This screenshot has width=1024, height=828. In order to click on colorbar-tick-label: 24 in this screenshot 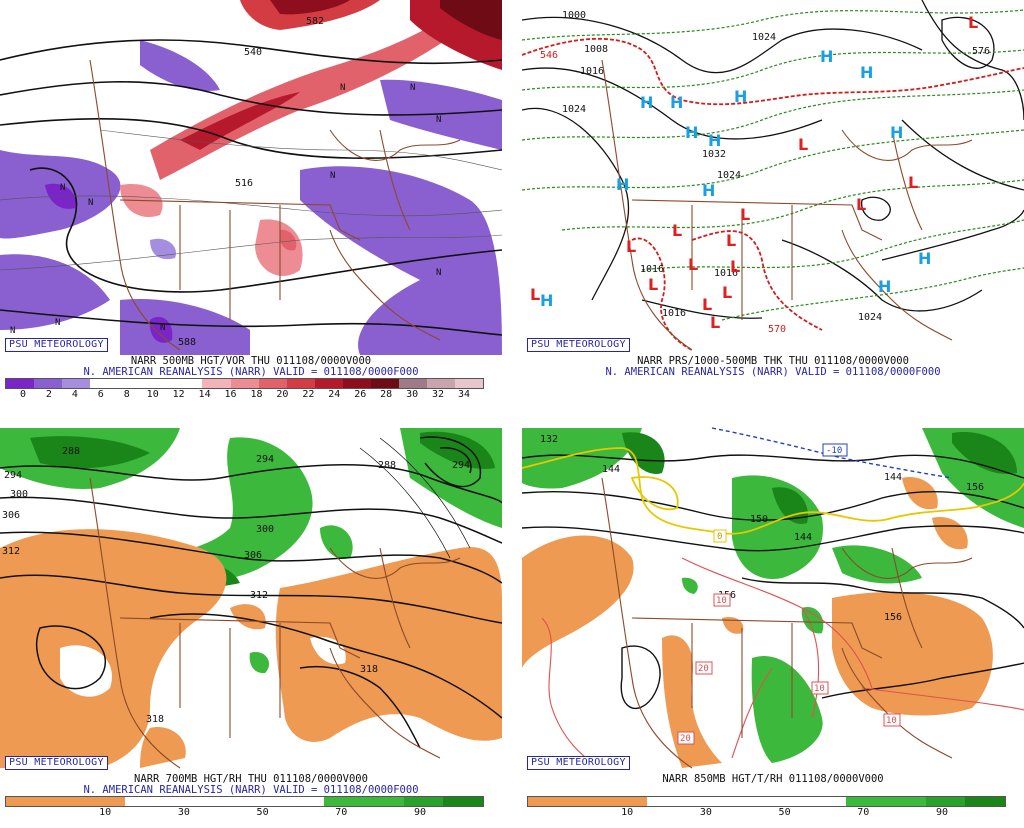, I will do `click(334, 394)`.